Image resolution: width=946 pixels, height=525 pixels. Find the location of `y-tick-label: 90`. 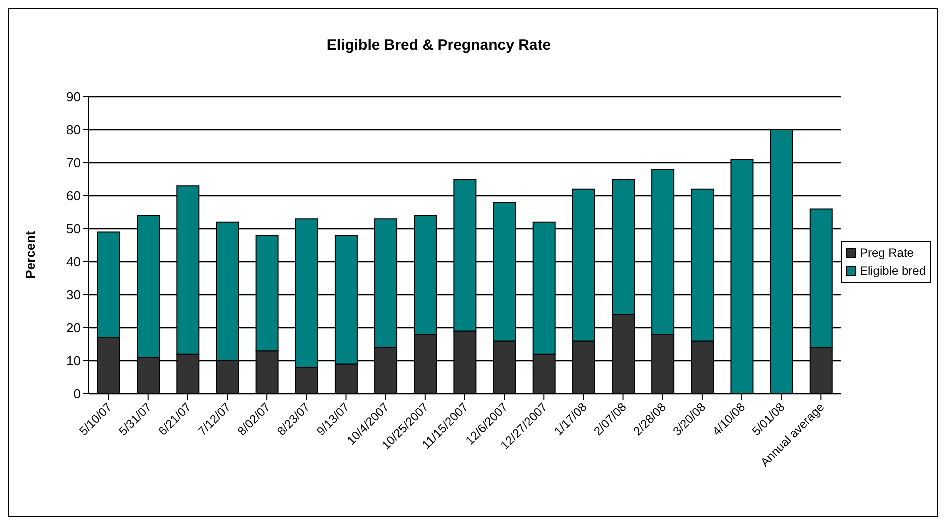

y-tick-label: 90 is located at coordinates (73, 97).